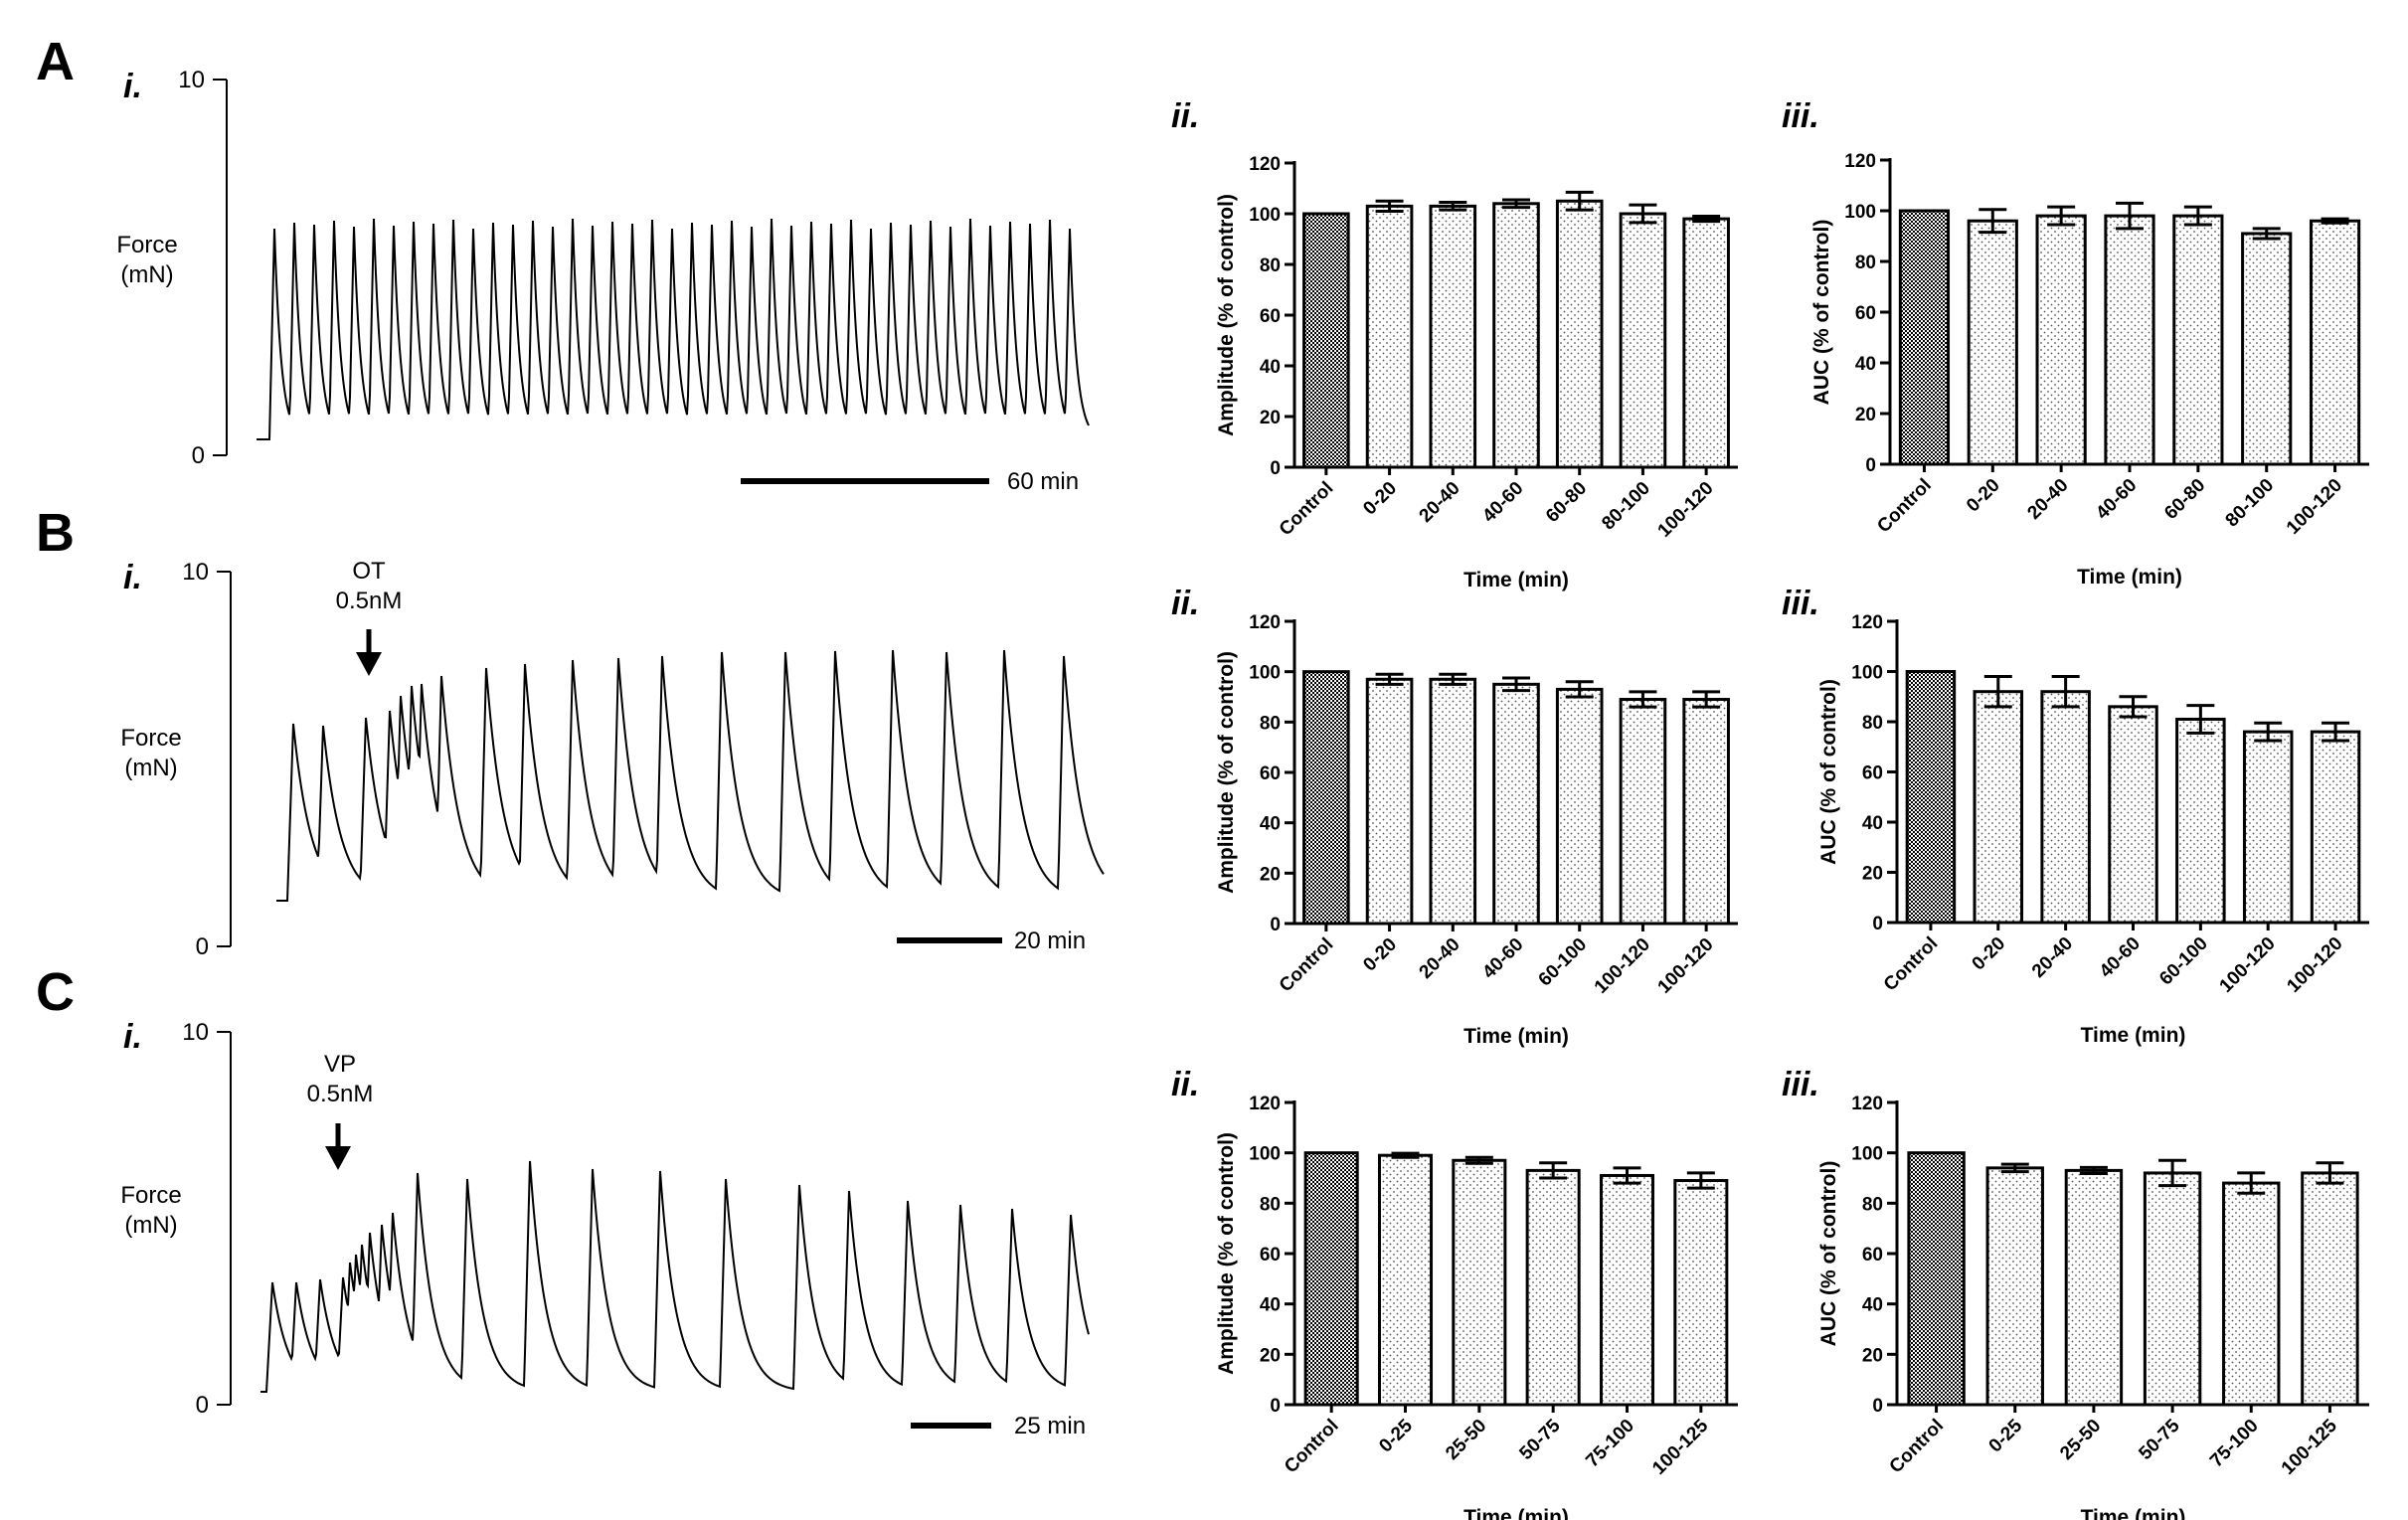  Describe the element at coordinates (1872, 723) in the screenshot. I see `chart-b-iii-y-tick-label: 80` at that location.